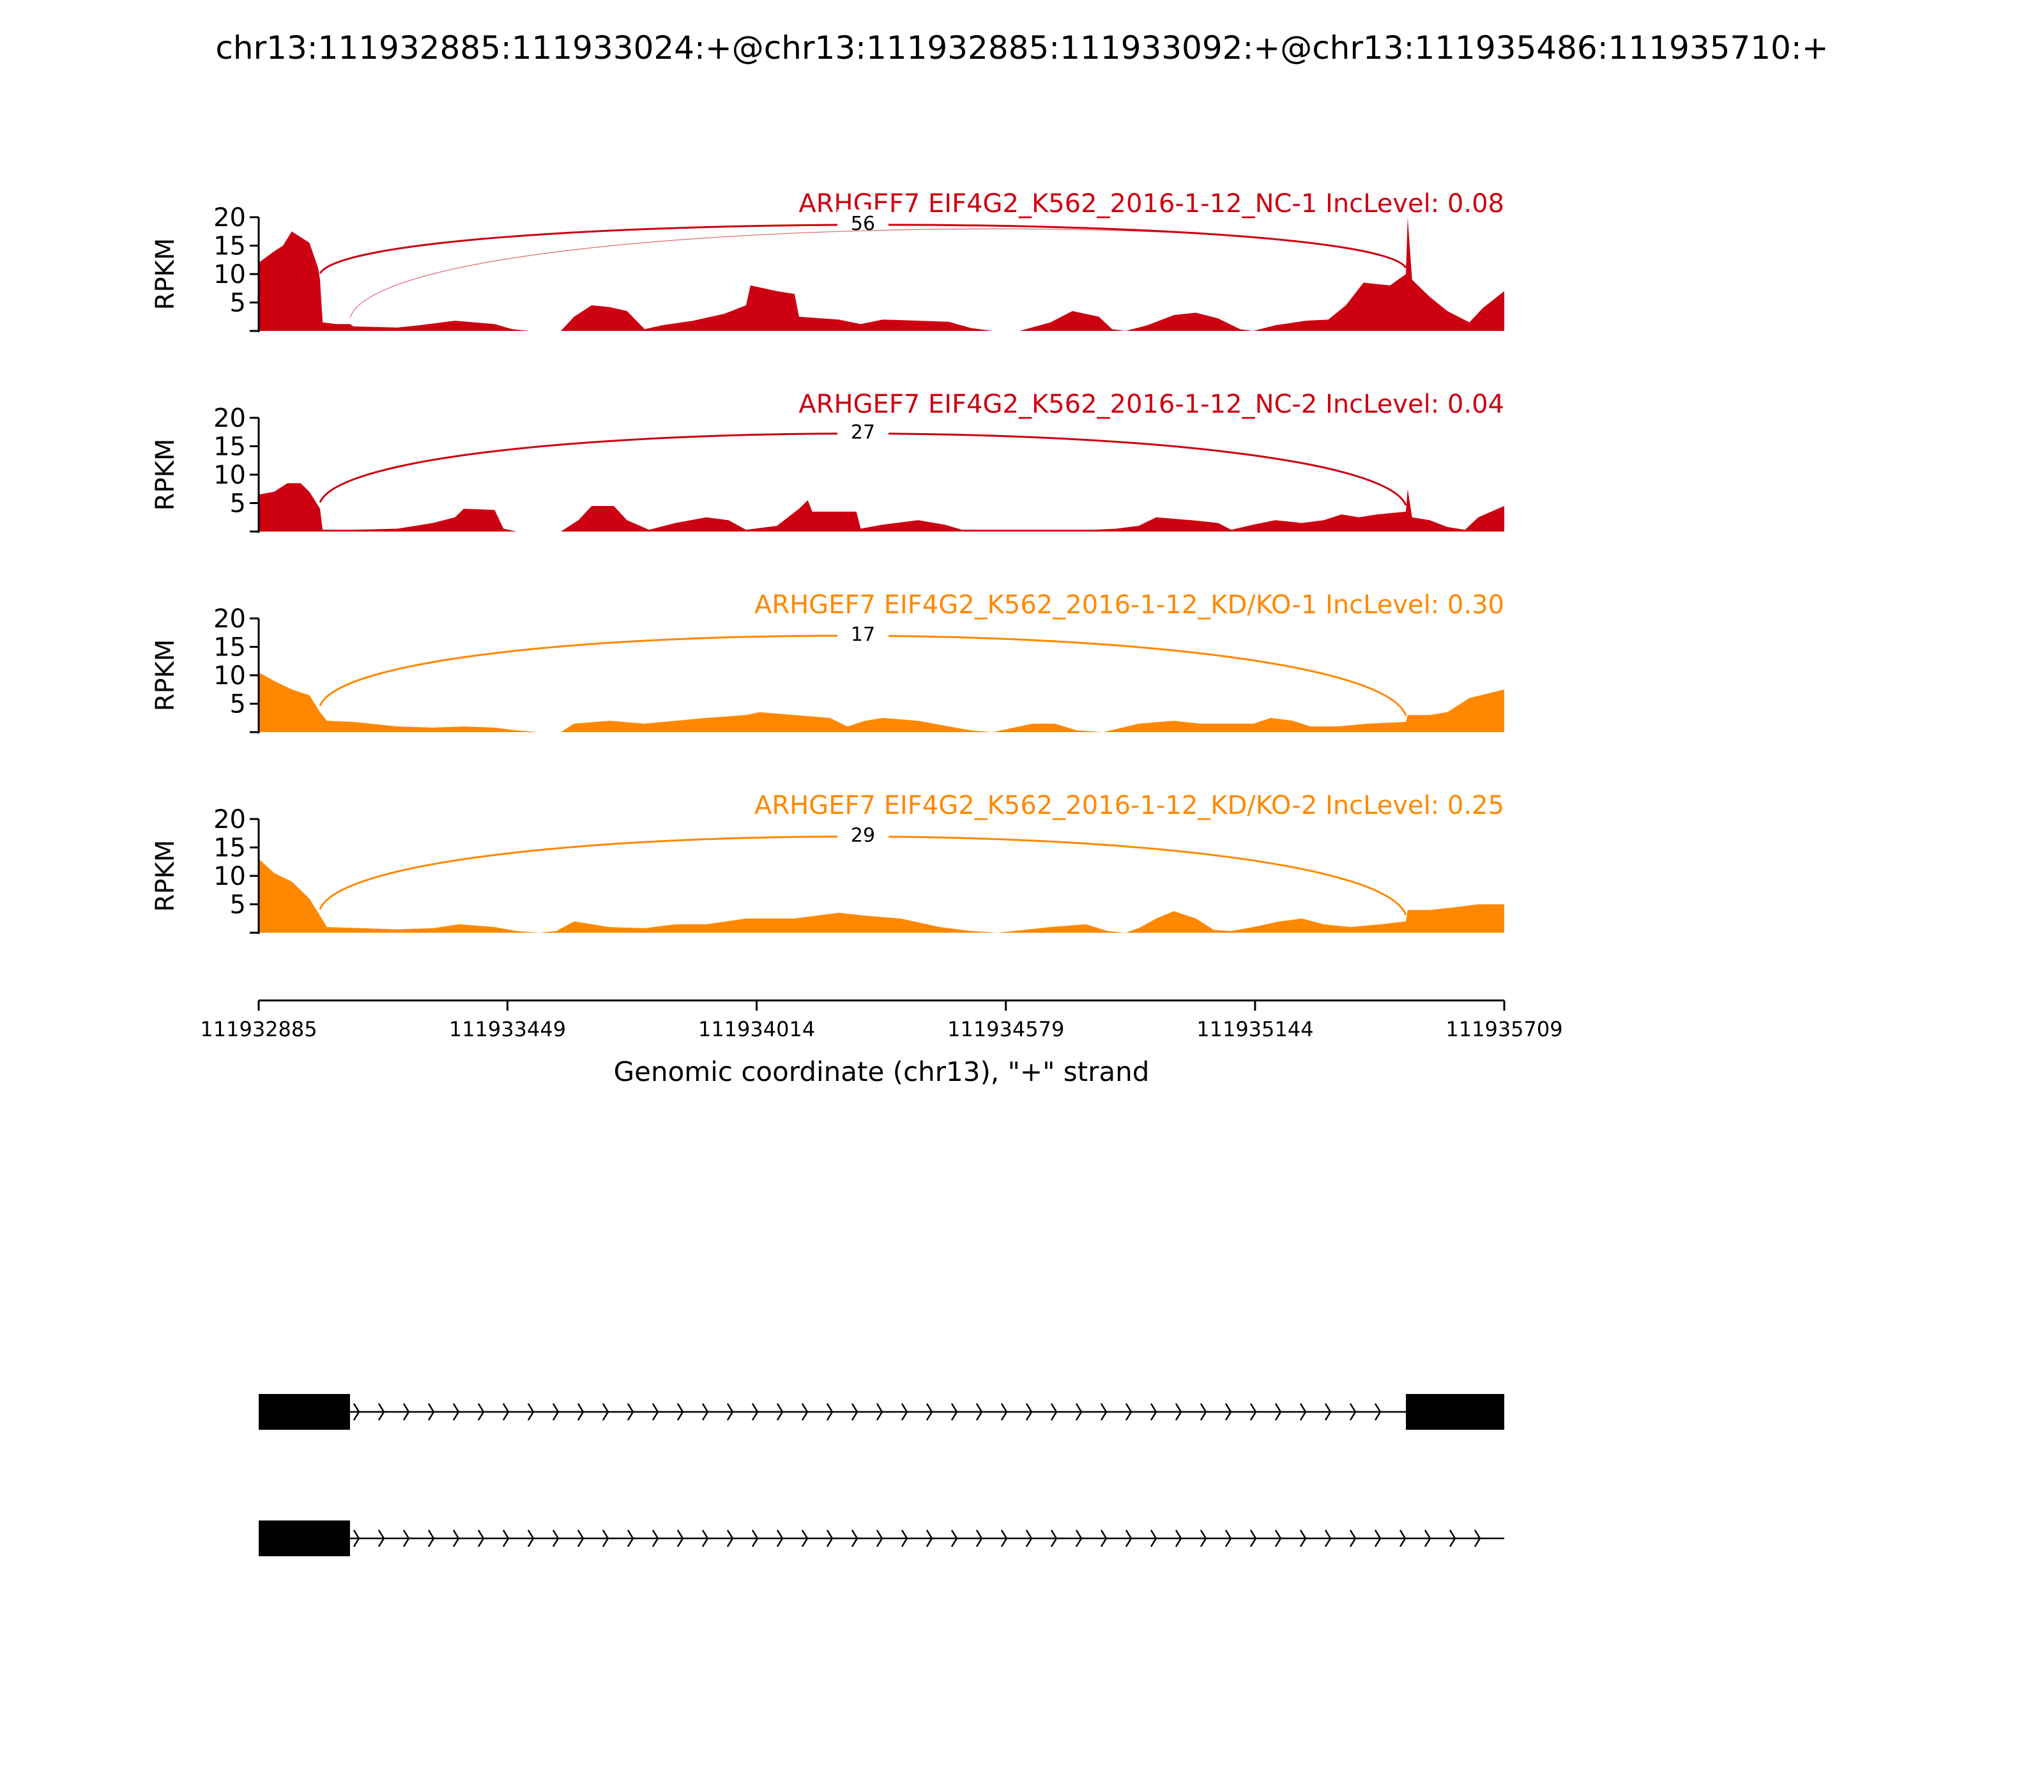 This screenshot has height=1792, width=2044. Describe the element at coordinates (863, 224) in the screenshot. I see `junction-count: 56` at that location.